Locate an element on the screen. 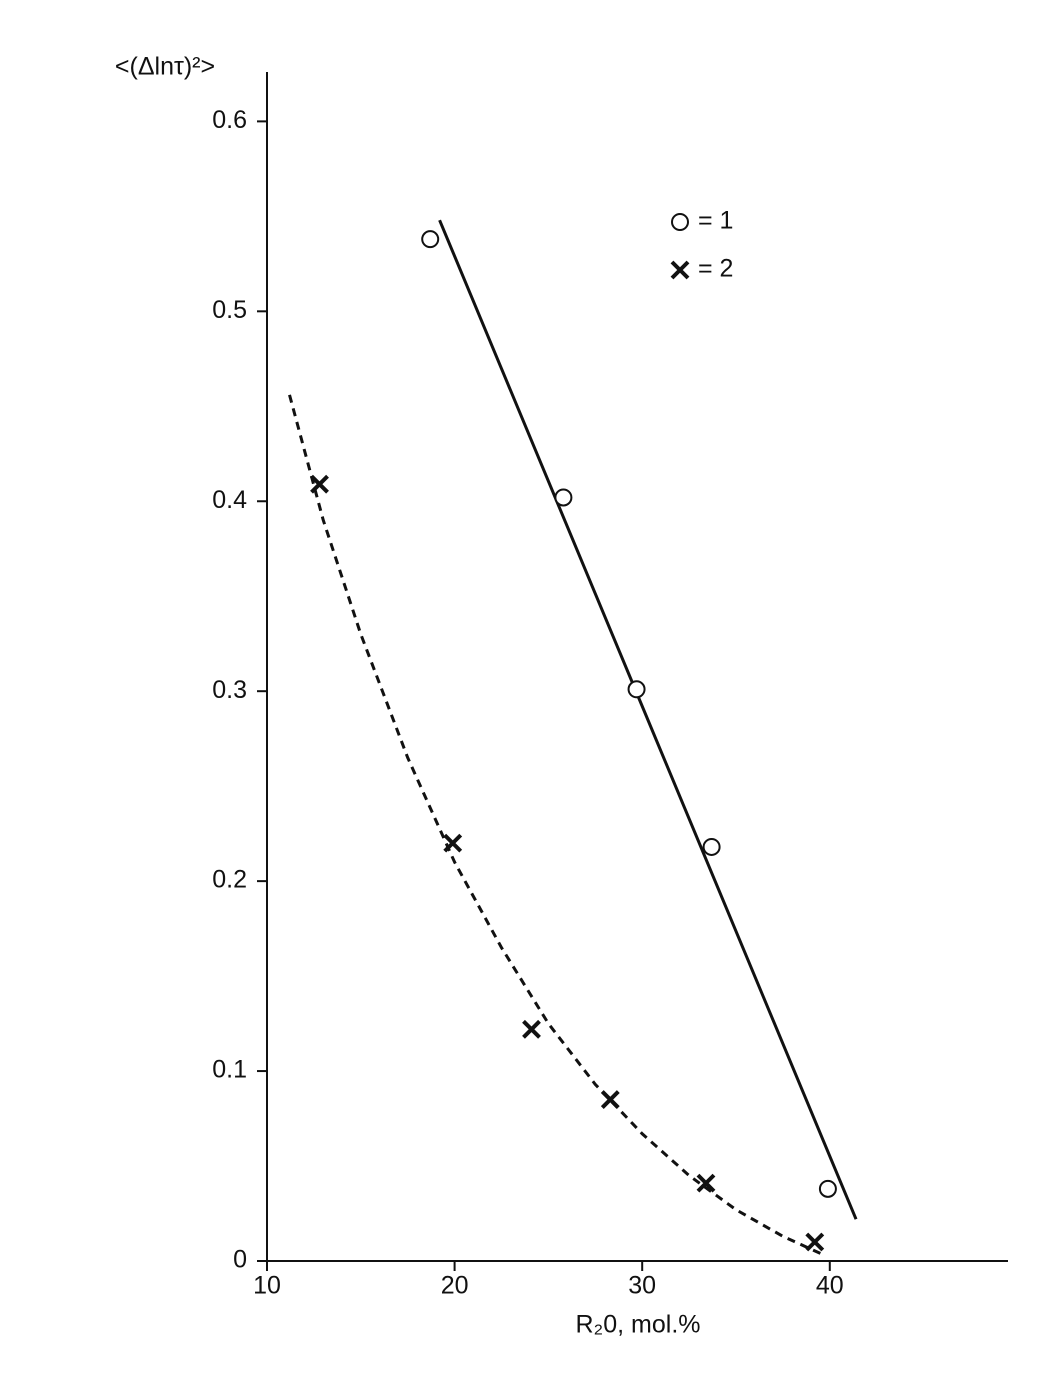  legend-label: = 1 is located at coordinates (715, 221).